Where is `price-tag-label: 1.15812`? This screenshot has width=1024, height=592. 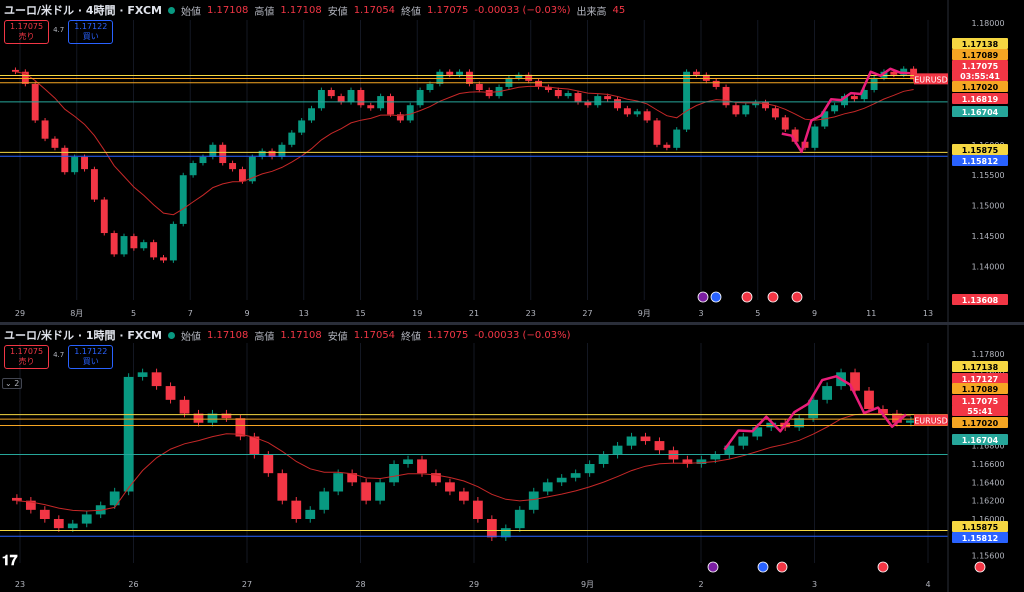
price-tag-label: 1.15812 is located at coordinates (980, 161).